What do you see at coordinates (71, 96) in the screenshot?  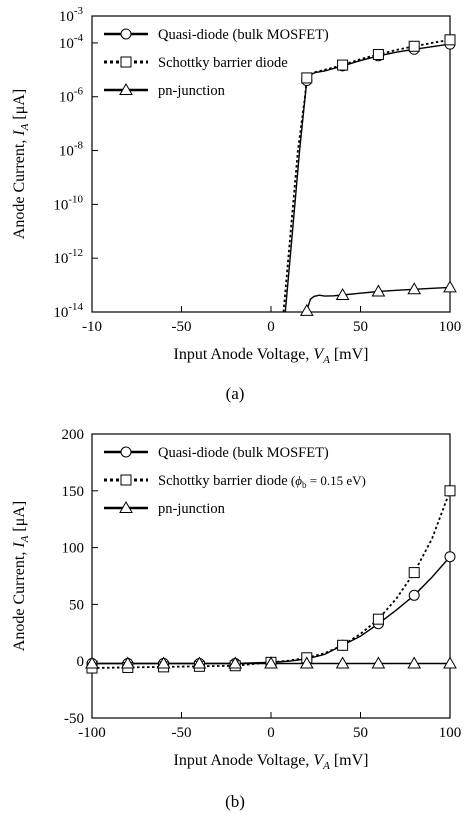 I see `y-tick-label: 10-6` at bounding box center [71, 96].